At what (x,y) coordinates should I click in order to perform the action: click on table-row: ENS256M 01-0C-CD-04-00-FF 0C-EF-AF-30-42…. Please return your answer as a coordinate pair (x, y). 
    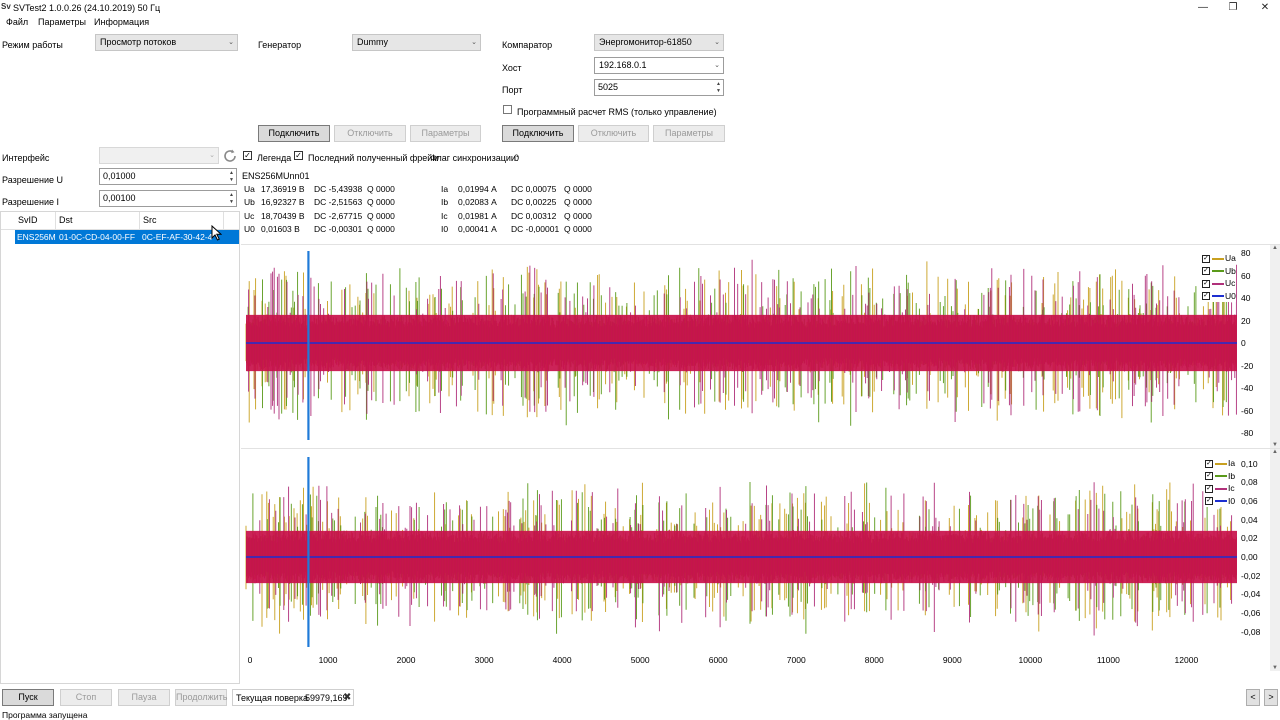
    Looking at the image, I should click on (127, 237).